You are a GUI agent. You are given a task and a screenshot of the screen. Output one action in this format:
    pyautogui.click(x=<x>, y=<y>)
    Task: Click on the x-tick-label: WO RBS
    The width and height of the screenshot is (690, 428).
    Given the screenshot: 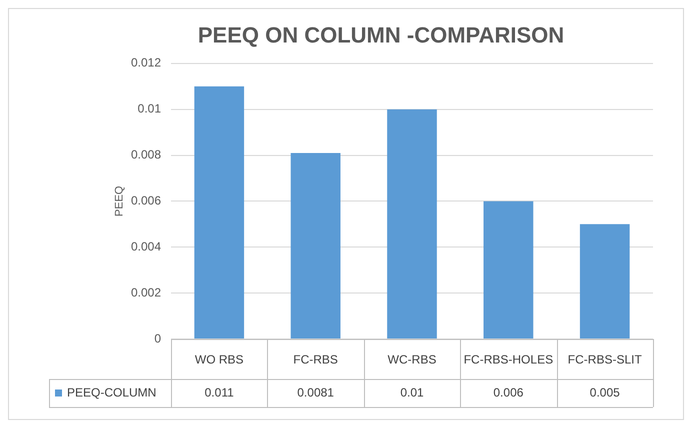 What is the action you would take?
    pyautogui.click(x=219, y=359)
    